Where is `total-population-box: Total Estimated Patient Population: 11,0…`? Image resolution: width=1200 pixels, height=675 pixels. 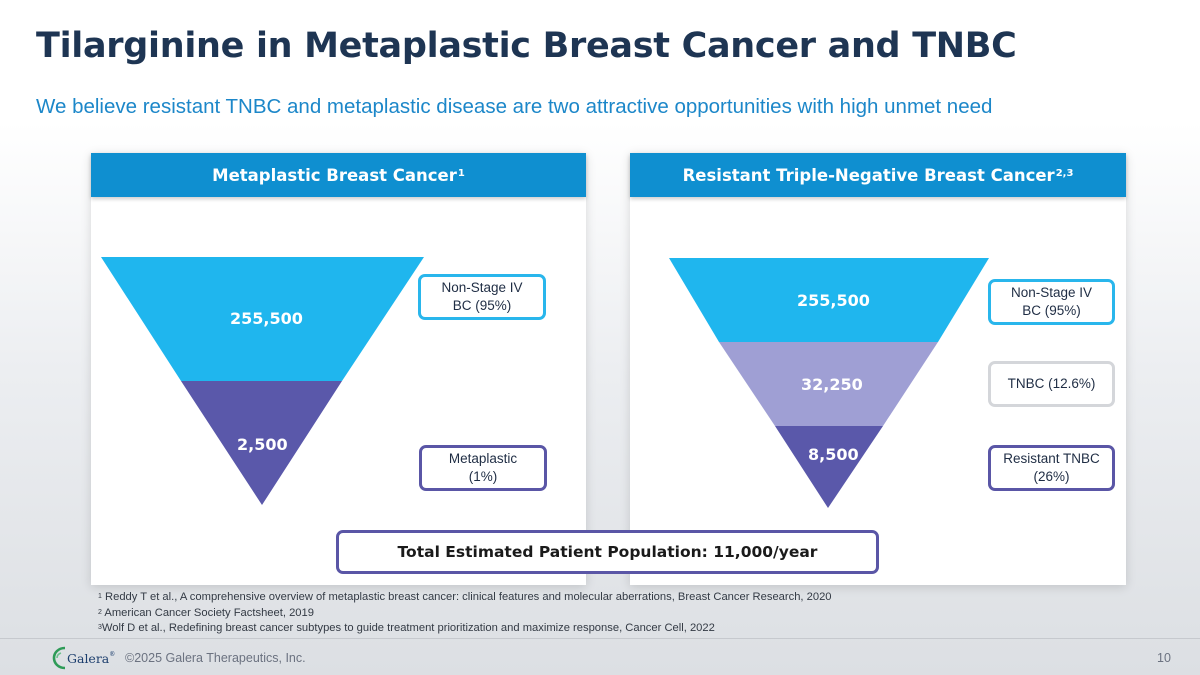 total-population-box: Total Estimated Patient Population: 11,0… is located at coordinates (607, 552).